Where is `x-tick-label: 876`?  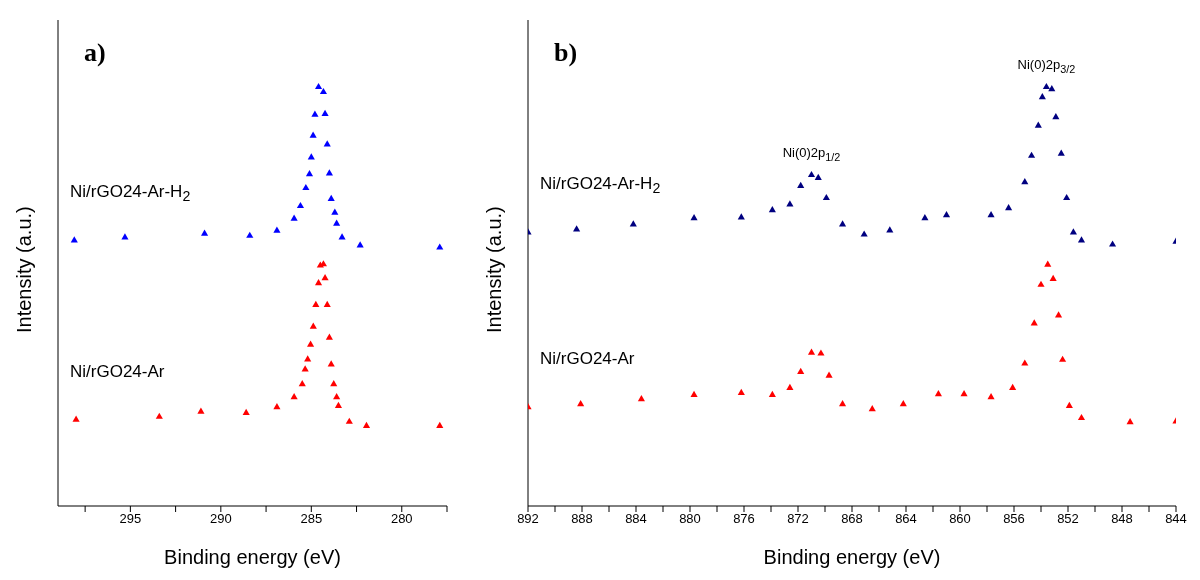 x-tick-label: 876 is located at coordinates (744, 519).